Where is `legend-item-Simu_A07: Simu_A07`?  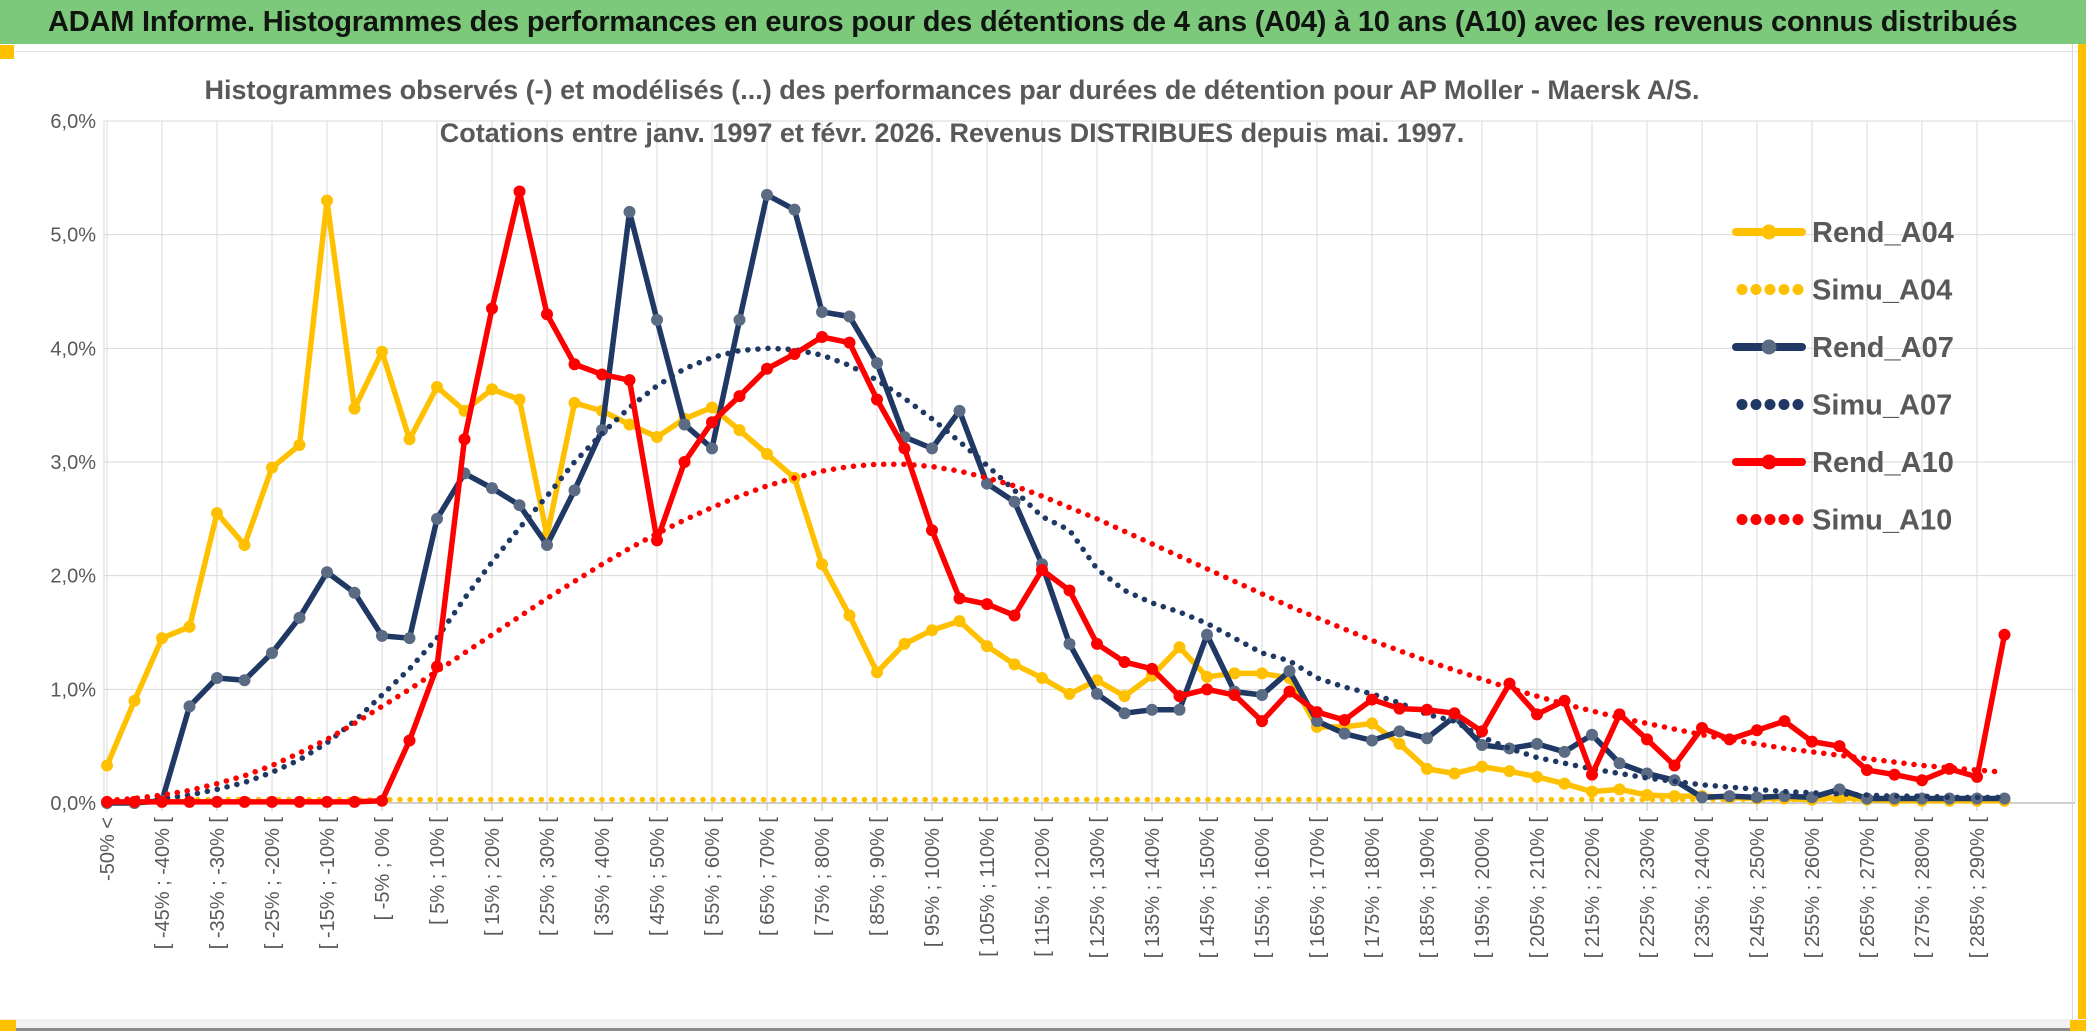 legend-item-Simu_A07: Simu_A07 is located at coordinates (1844, 406).